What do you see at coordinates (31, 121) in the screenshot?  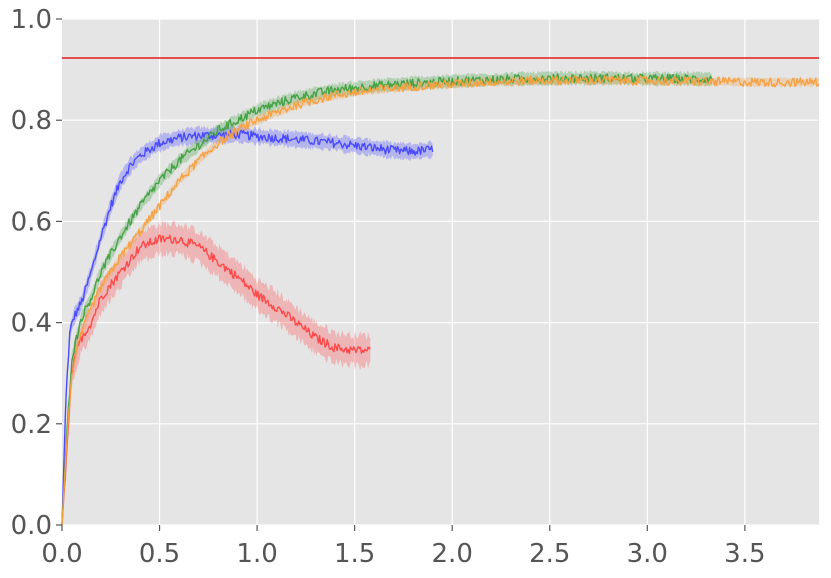 I see `y-tick-label: 0.8` at bounding box center [31, 121].